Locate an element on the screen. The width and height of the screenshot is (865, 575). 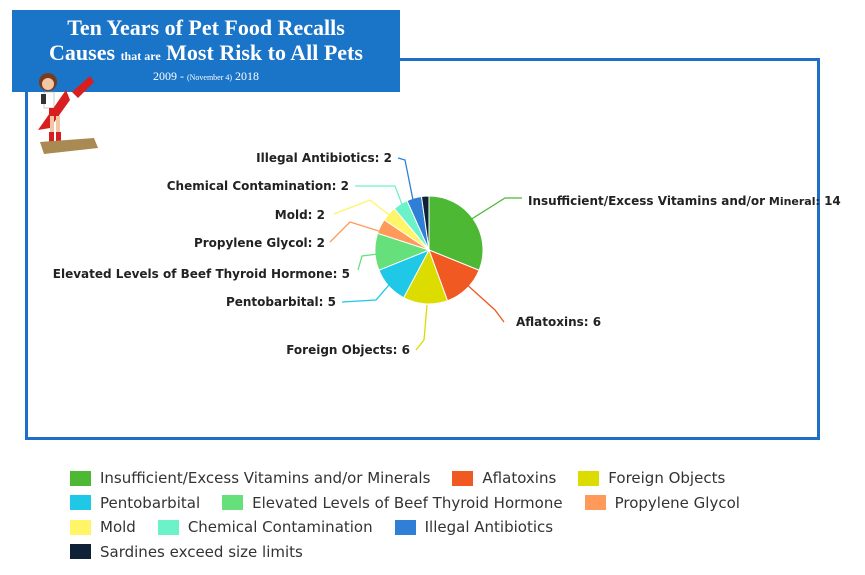
legend-label: Propylene Glycol is located at coordinates (677, 502).